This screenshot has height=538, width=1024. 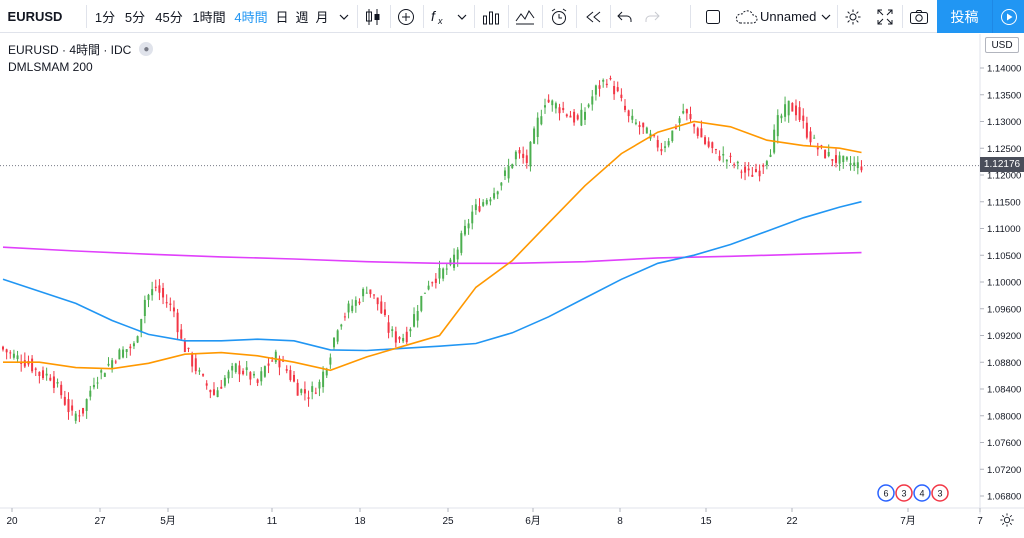 What do you see at coordinates (491, 16) in the screenshot?
I see `bar-chart-icon` at bounding box center [491, 16].